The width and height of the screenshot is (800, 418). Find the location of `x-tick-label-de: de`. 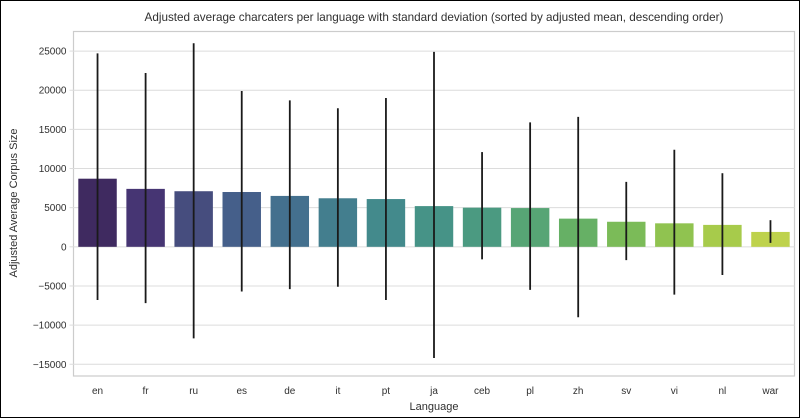

x-tick-label-de: de is located at coordinates (290, 391).